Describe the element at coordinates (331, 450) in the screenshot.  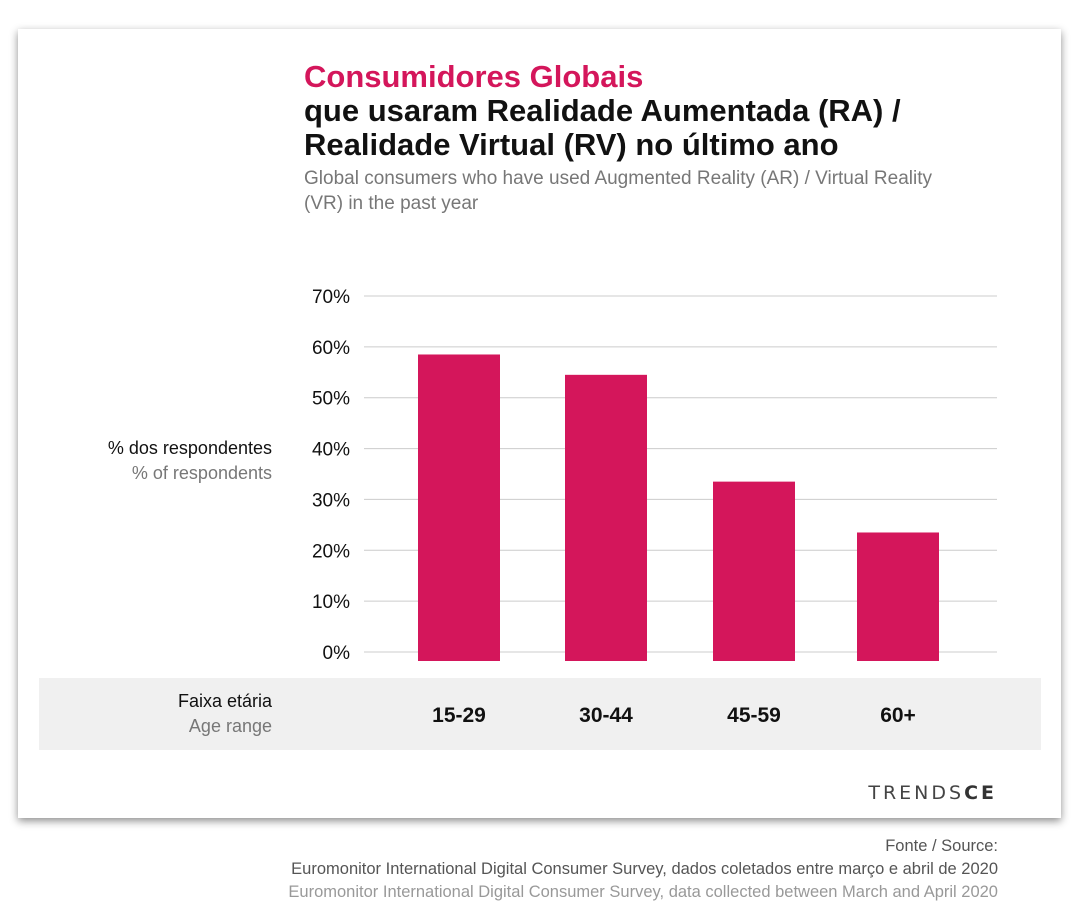
I see `y-tick-label: 40%` at that location.